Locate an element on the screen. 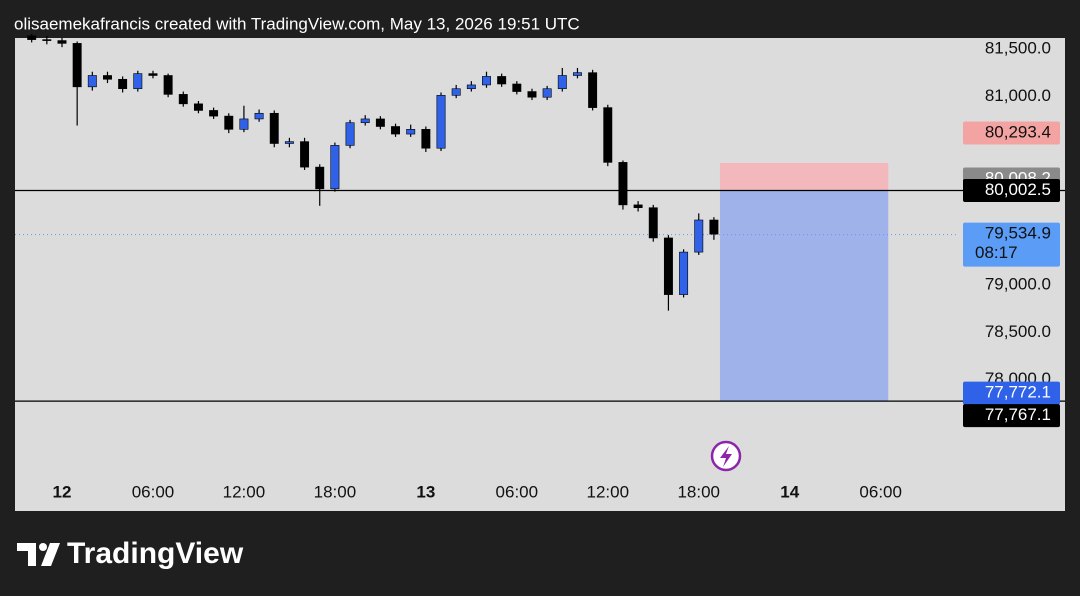 The image size is (1080, 596). y-tick-label: 81,000.0 is located at coordinates (1018, 95).